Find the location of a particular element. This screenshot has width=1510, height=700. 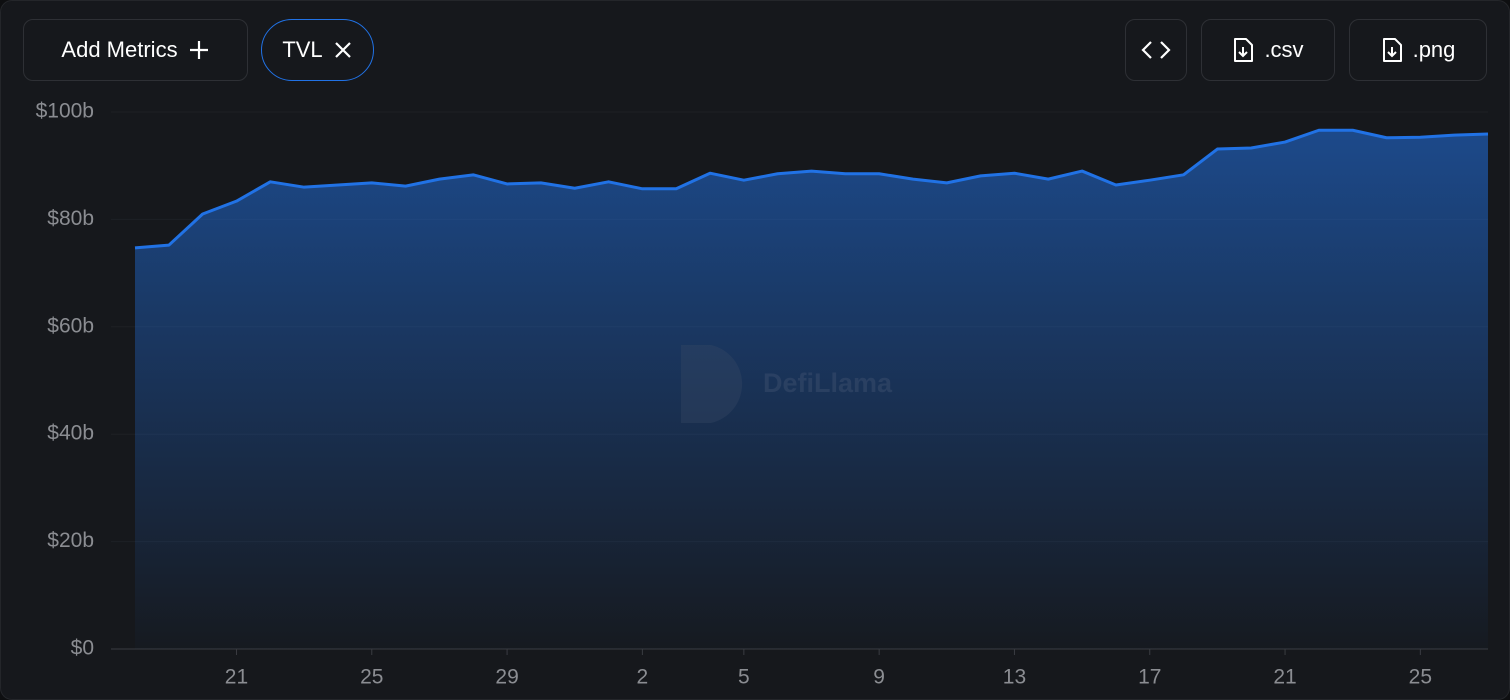

png-button: .png is located at coordinates (1418, 50).